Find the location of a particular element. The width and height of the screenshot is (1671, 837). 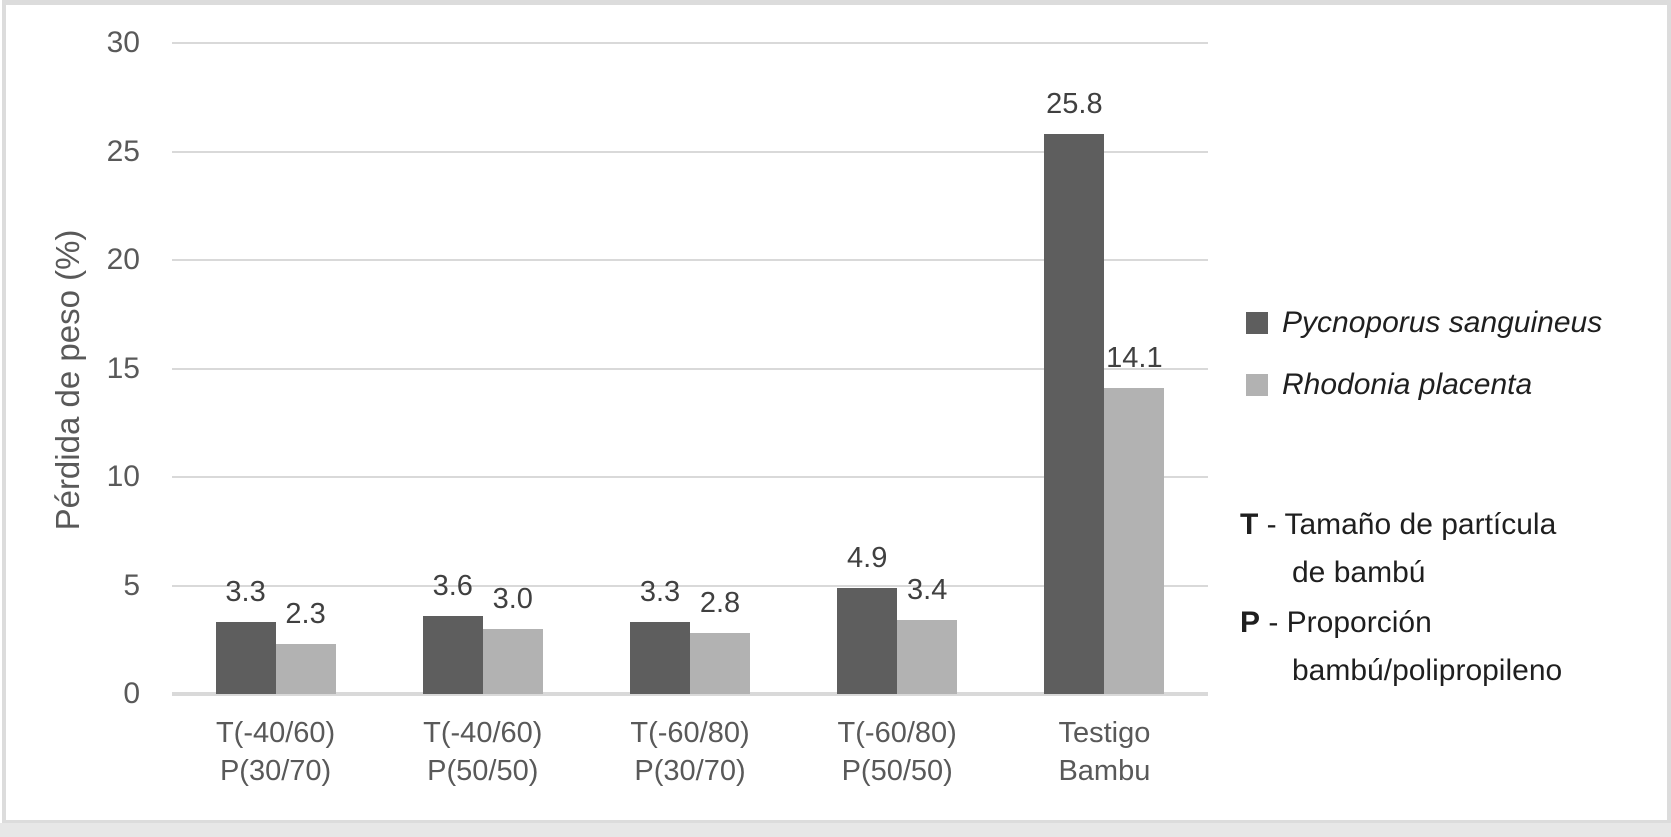

bar-series0-cat0 is located at coordinates (245, 658).